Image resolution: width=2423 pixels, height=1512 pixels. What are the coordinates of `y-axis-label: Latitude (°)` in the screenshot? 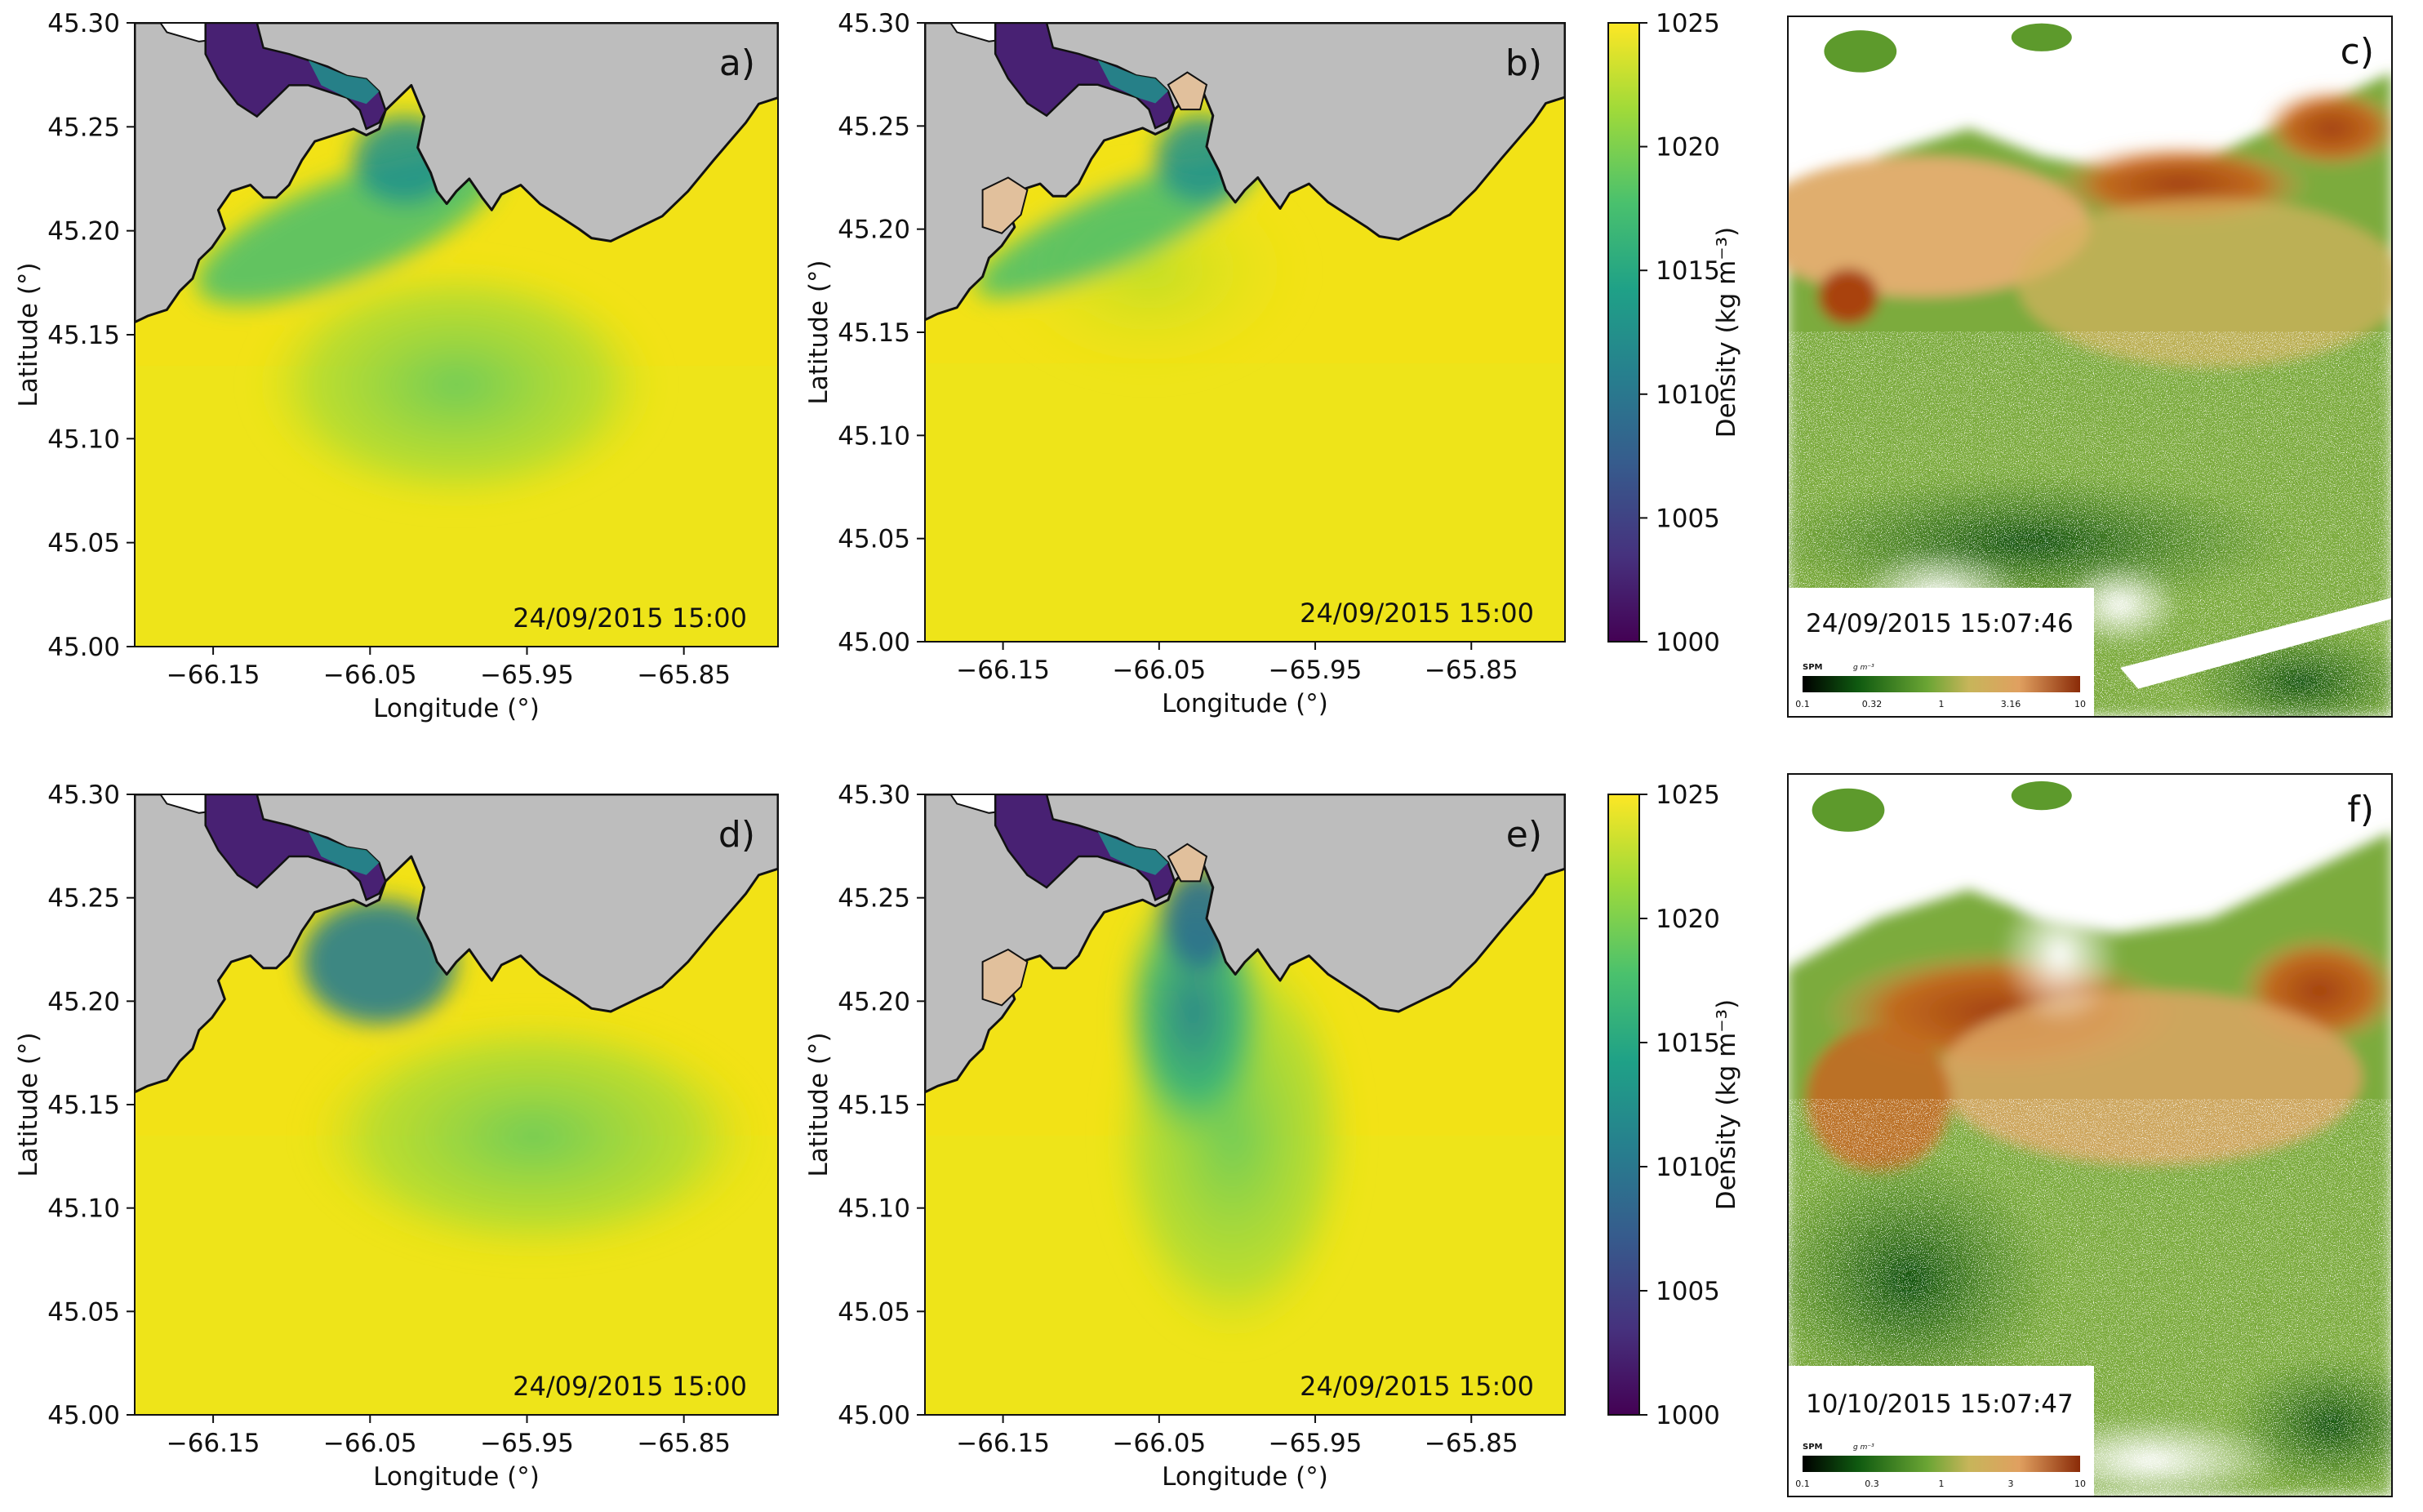 It's located at (28, 1104).